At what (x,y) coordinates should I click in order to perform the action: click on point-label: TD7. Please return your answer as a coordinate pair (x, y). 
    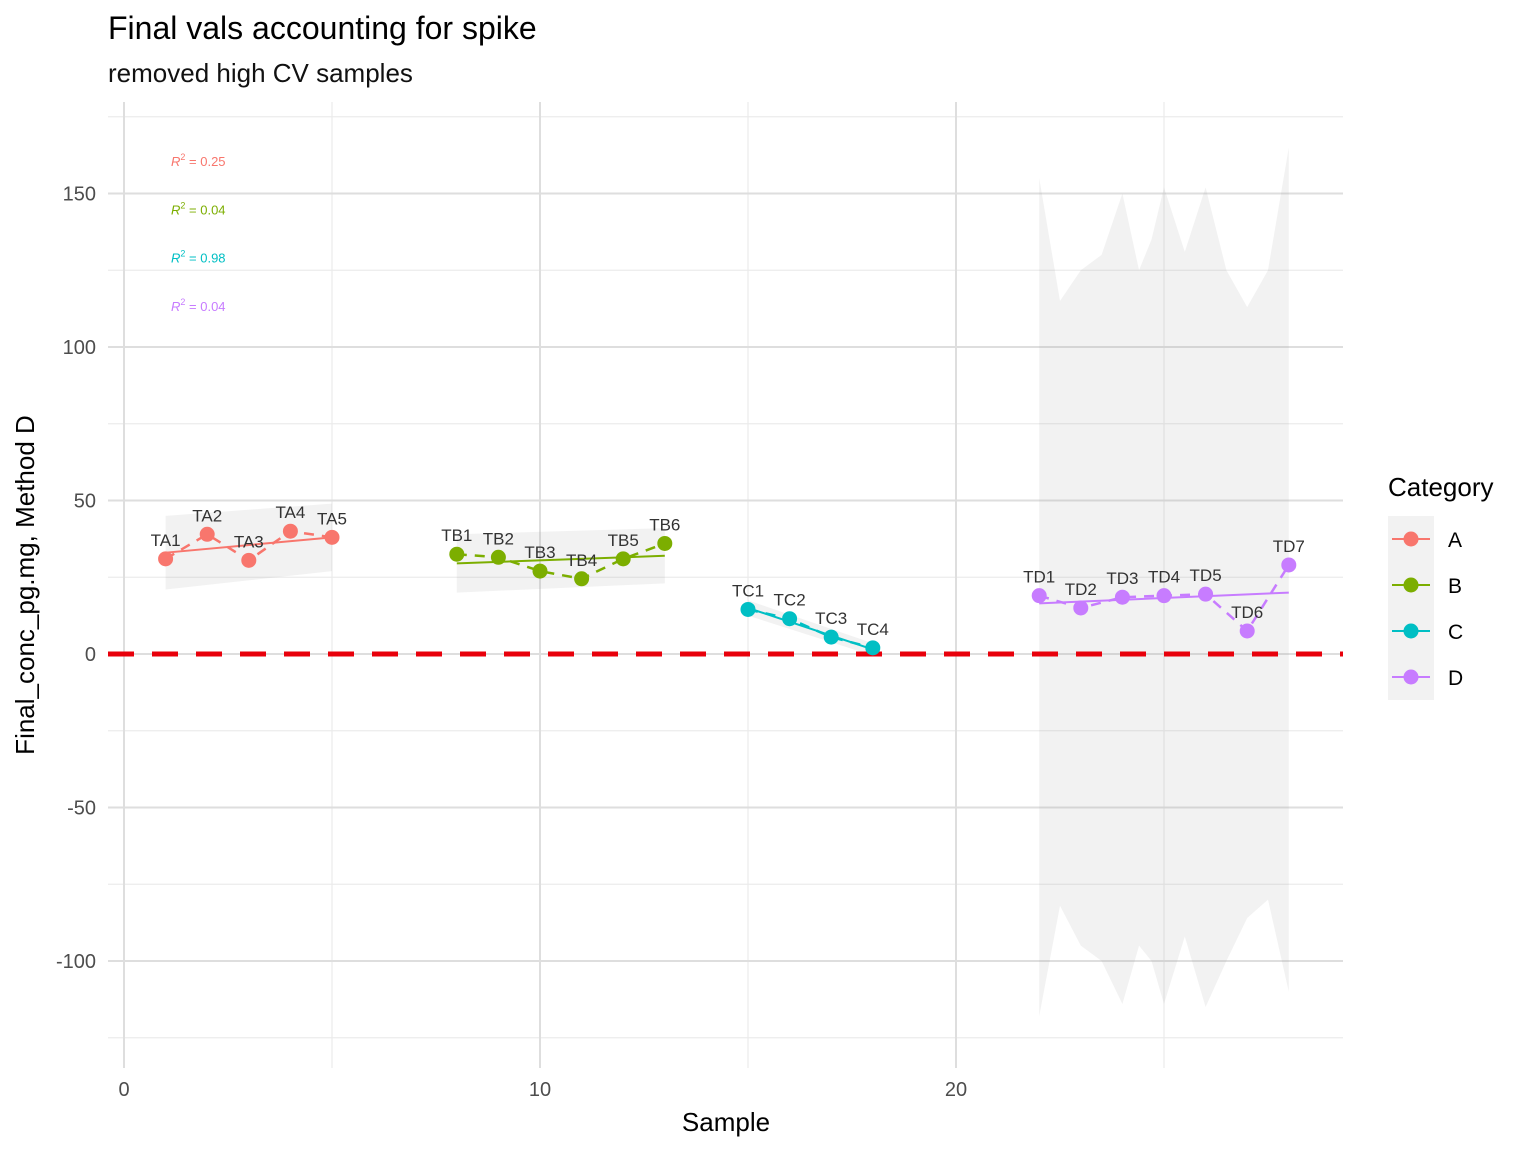
    Looking at the image, I should click on (1289, 546).